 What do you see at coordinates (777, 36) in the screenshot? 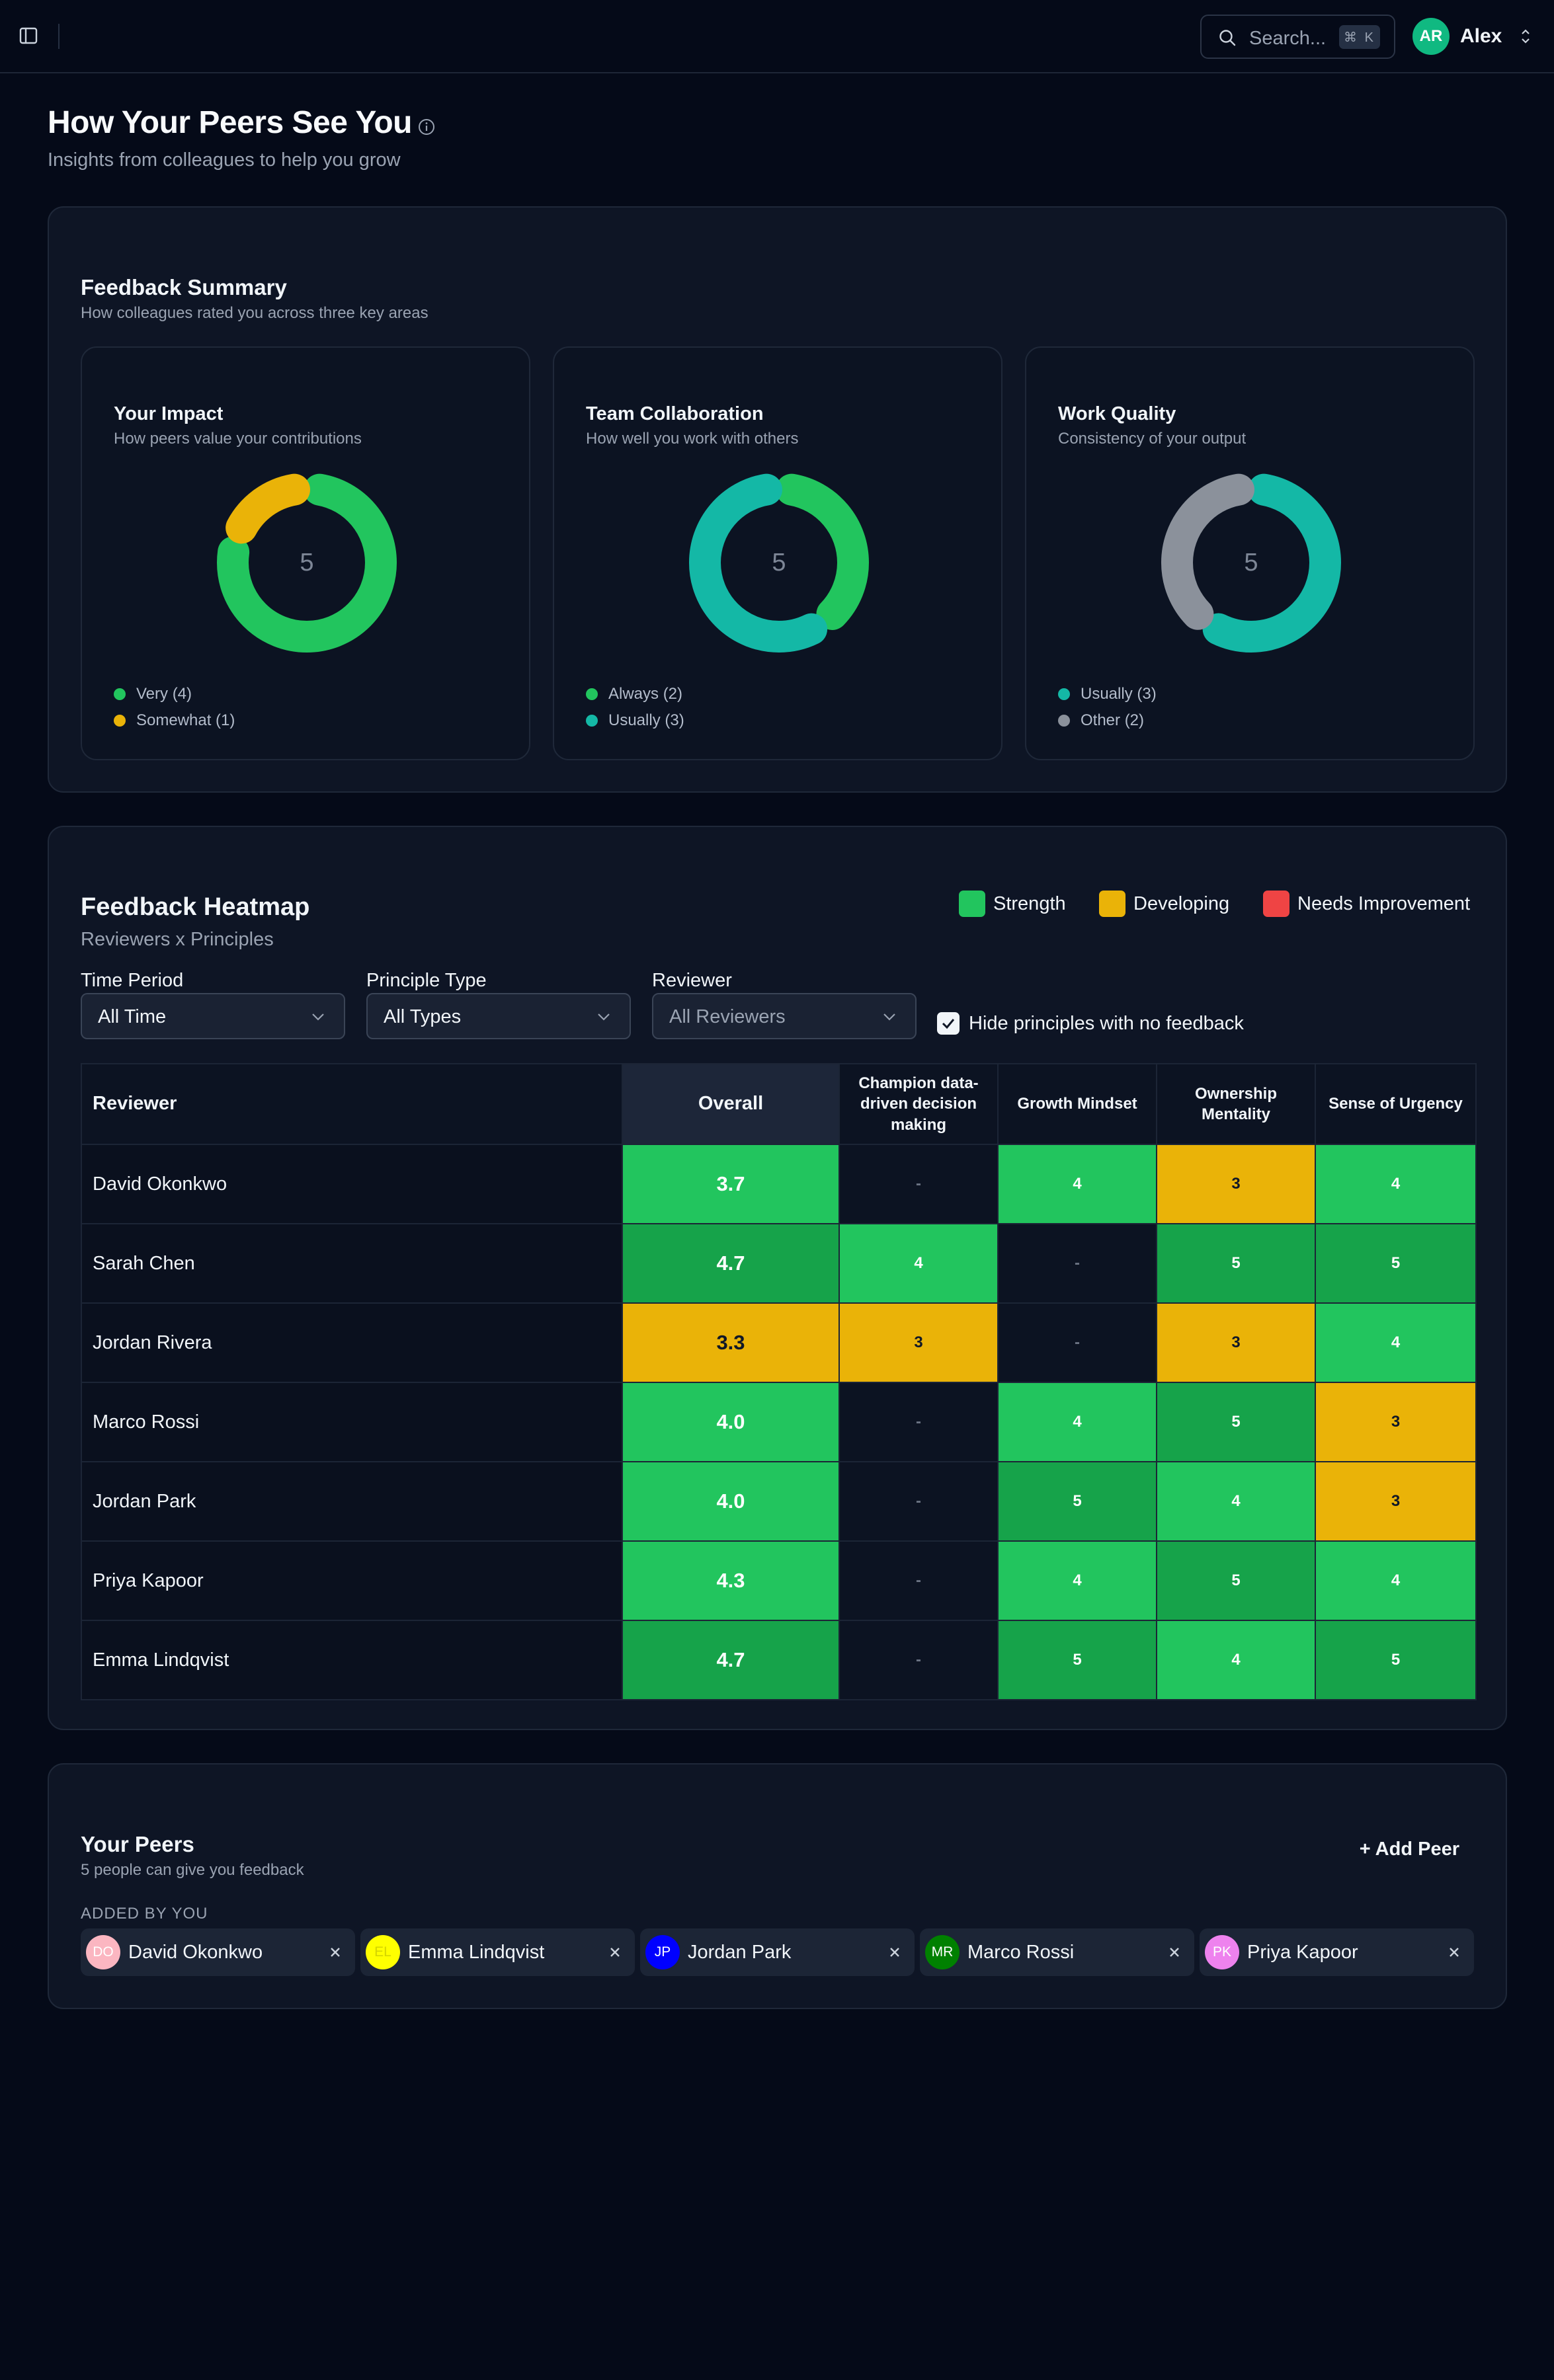
I see `top-bar: Search... ⌘ K AR Alex` at bounding box center [777, 36].